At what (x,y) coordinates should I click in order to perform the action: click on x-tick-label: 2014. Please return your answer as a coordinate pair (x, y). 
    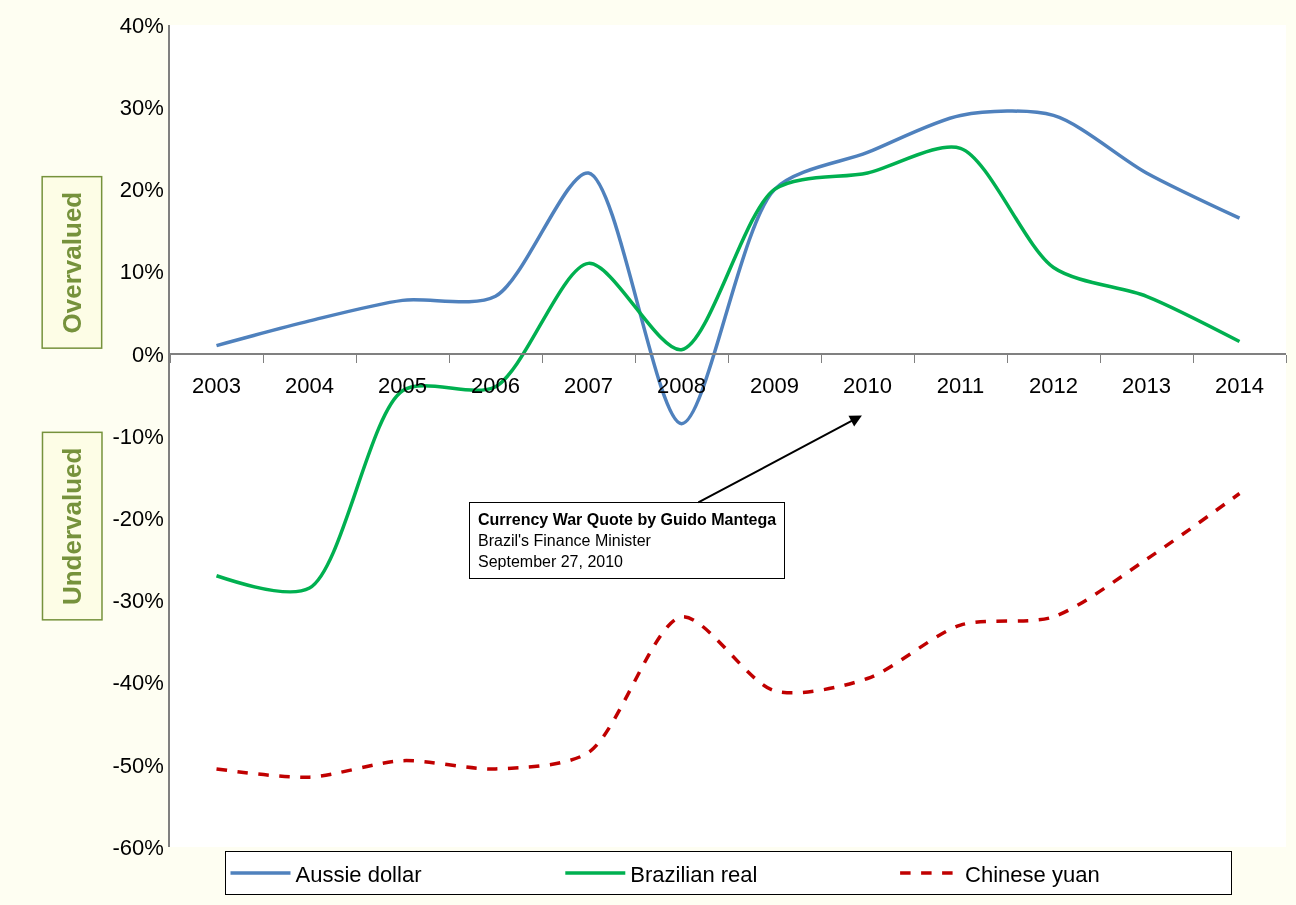
    Looking at the image, I should click on (1239, 385).